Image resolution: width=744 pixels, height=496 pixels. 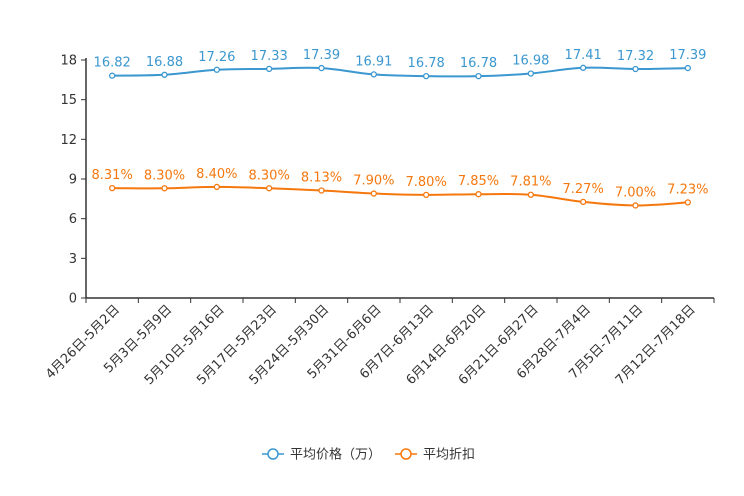 What do you see at coordinates (321, 178) in the screenshot?
I see `data-label: 8.13%` at bounding box center [321, 178].